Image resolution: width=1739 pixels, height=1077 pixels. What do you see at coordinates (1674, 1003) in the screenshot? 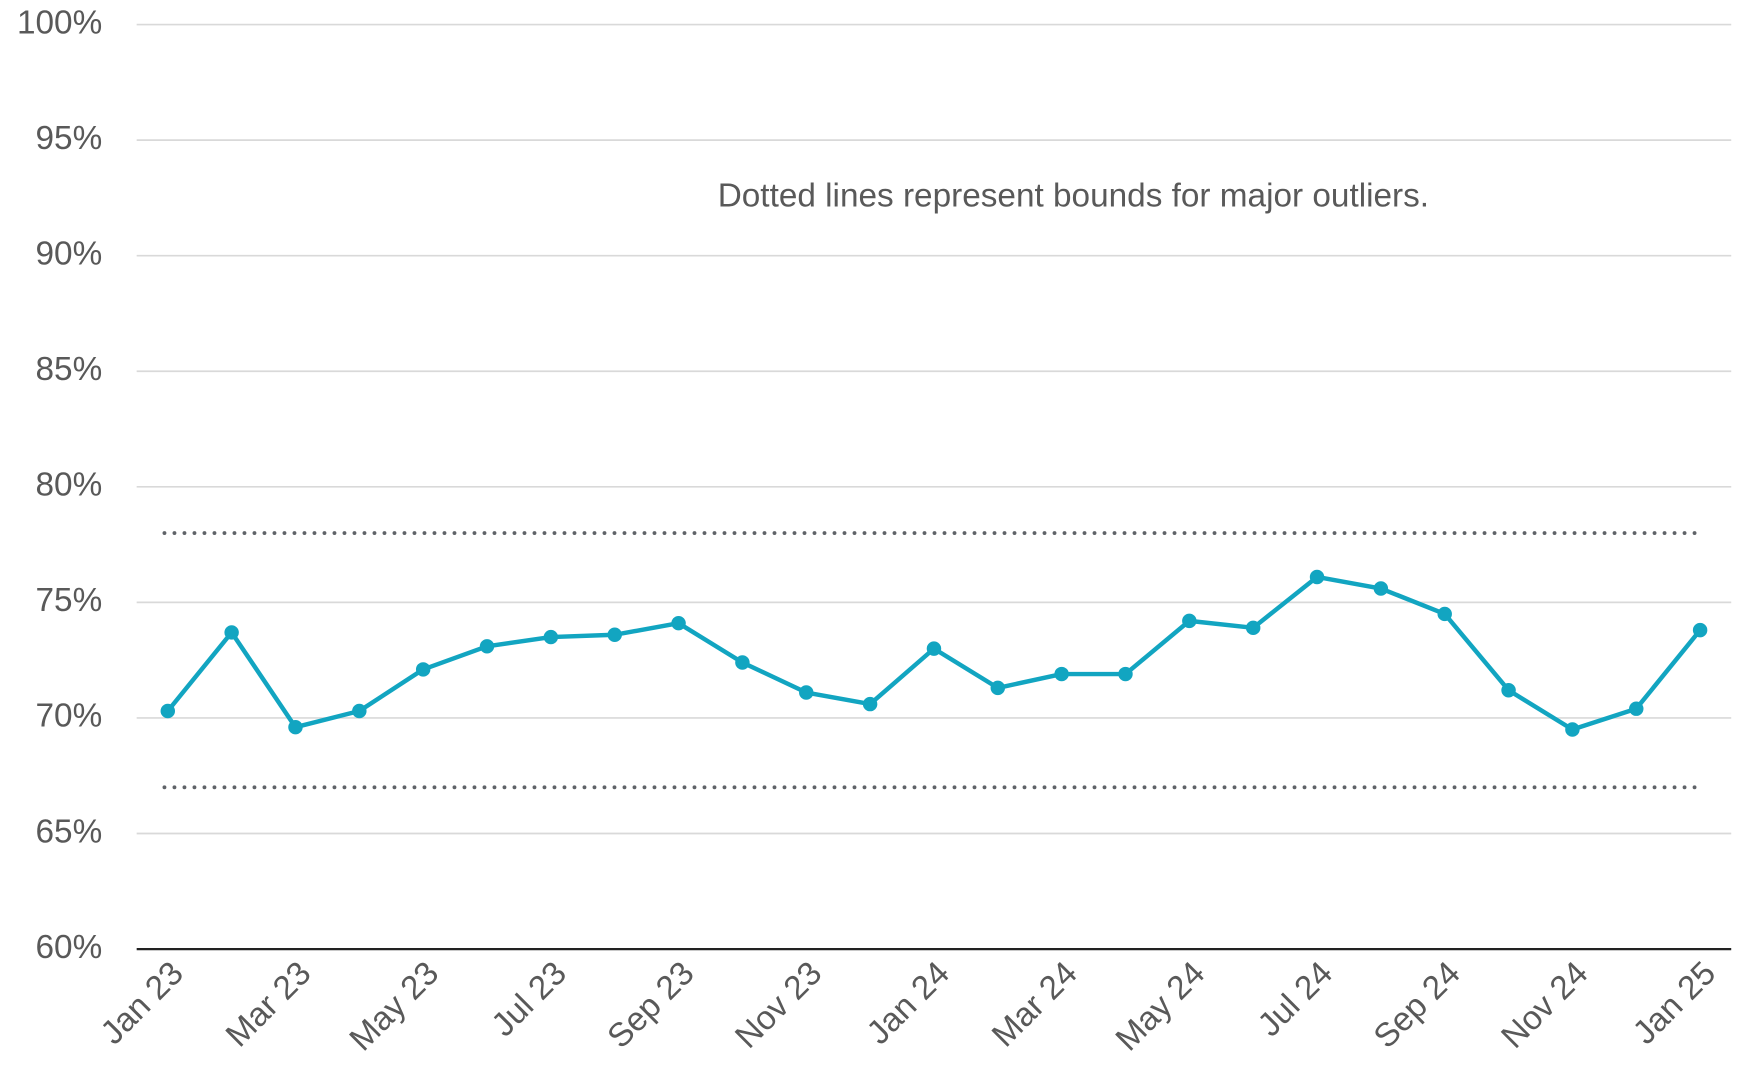
I see `x-tick-label: Jan 25` at bounding box center [1674, 1003].